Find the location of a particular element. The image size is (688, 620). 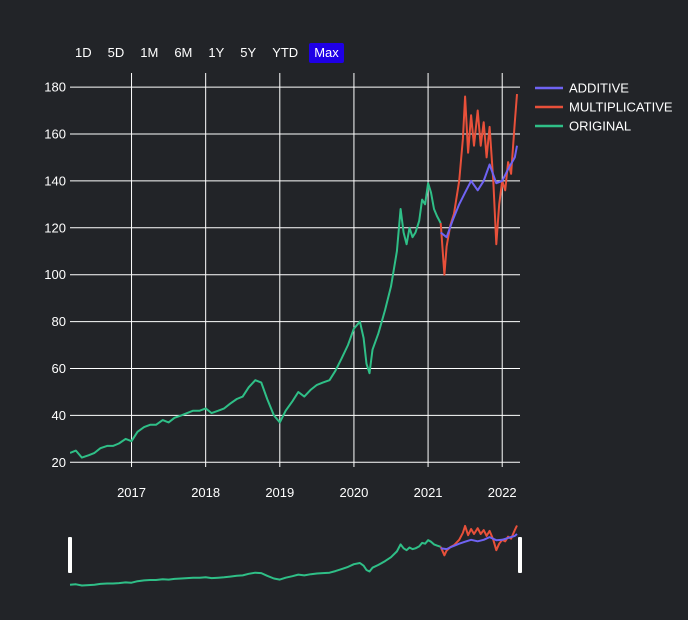

y-tick-label: 180 is located at coordinates (55, 87).